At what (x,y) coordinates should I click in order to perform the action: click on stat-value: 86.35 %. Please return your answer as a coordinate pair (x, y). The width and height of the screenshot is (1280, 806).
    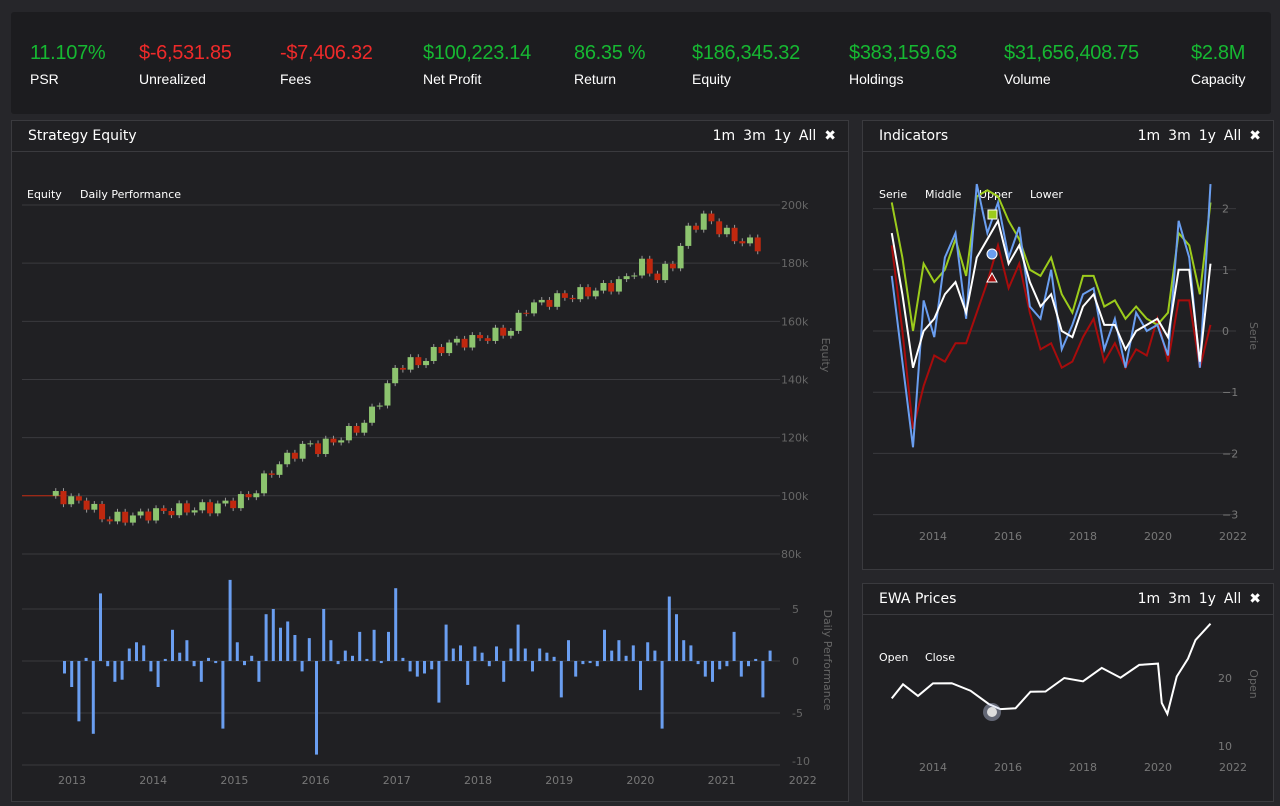
    Looking at the image, I should click on (610, 53).